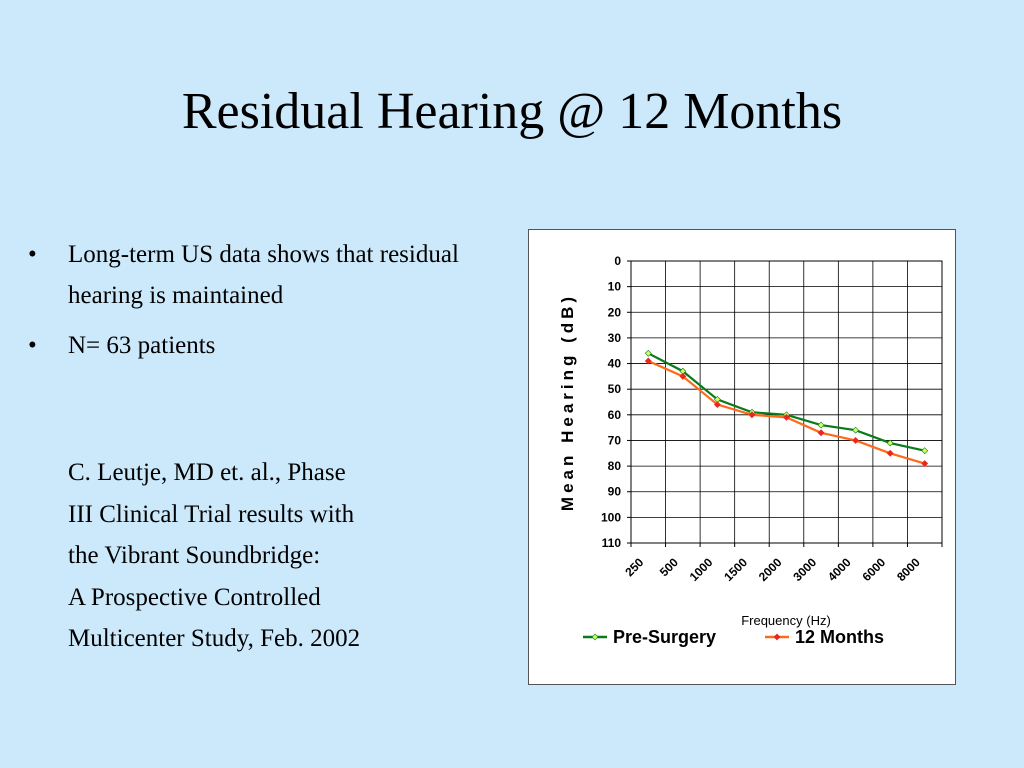  Describe the element at coordinates (512, 111) in the screenshot. I see `slide-title: Residual Hearing @ 12 Months` at that location.